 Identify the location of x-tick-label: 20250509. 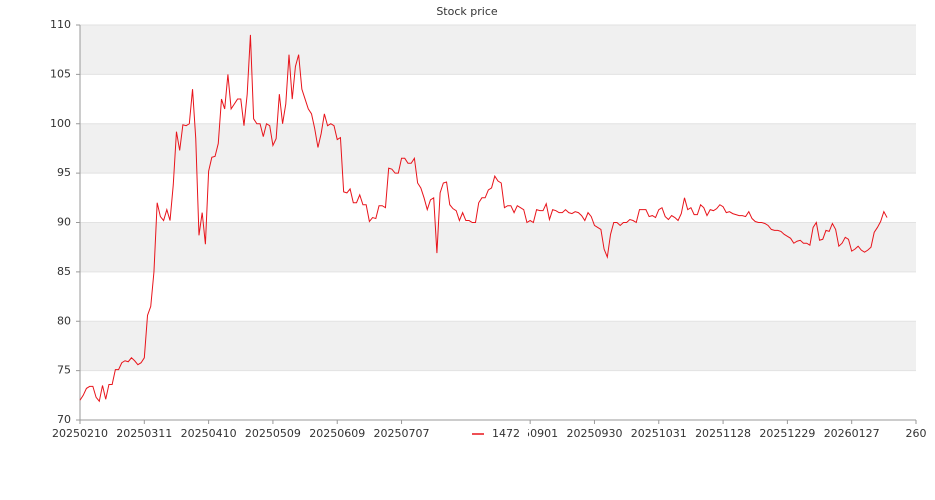
(273, 433).